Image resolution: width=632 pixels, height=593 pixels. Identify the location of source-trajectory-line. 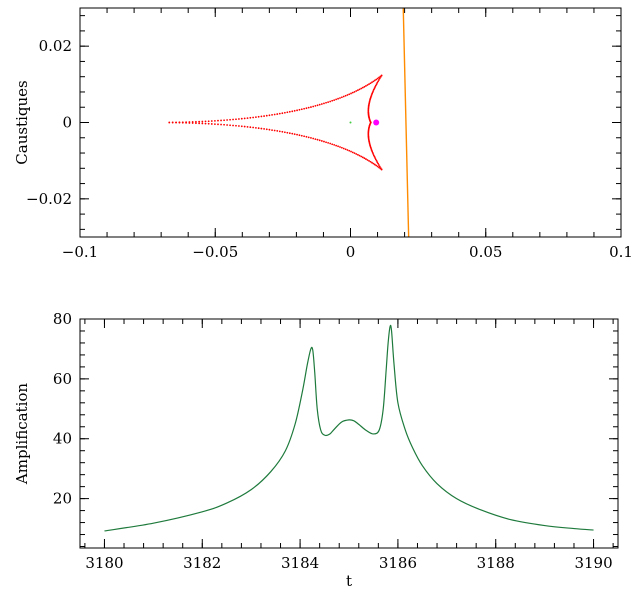
(406, 122).